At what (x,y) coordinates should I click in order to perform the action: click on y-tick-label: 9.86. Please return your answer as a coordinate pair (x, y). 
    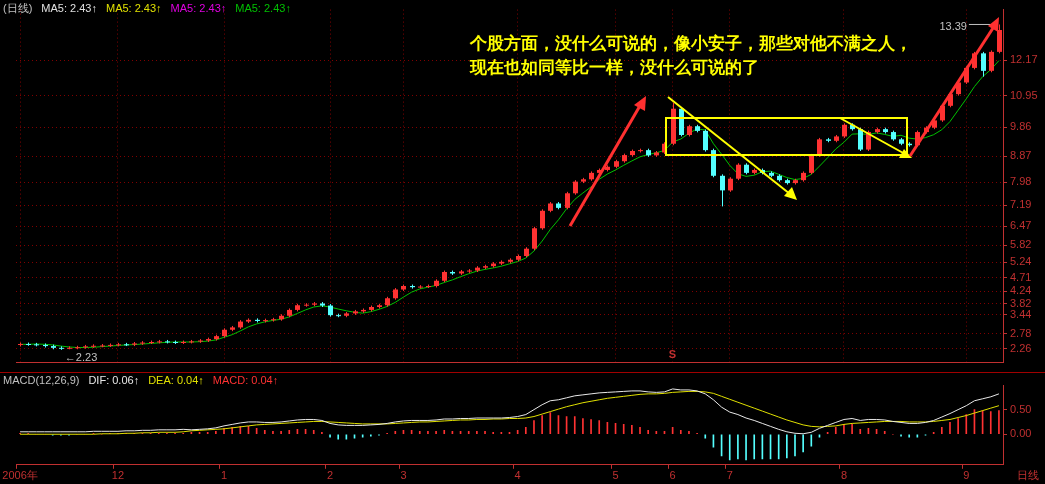
    Looking at the image, I should click on (1021, 126).